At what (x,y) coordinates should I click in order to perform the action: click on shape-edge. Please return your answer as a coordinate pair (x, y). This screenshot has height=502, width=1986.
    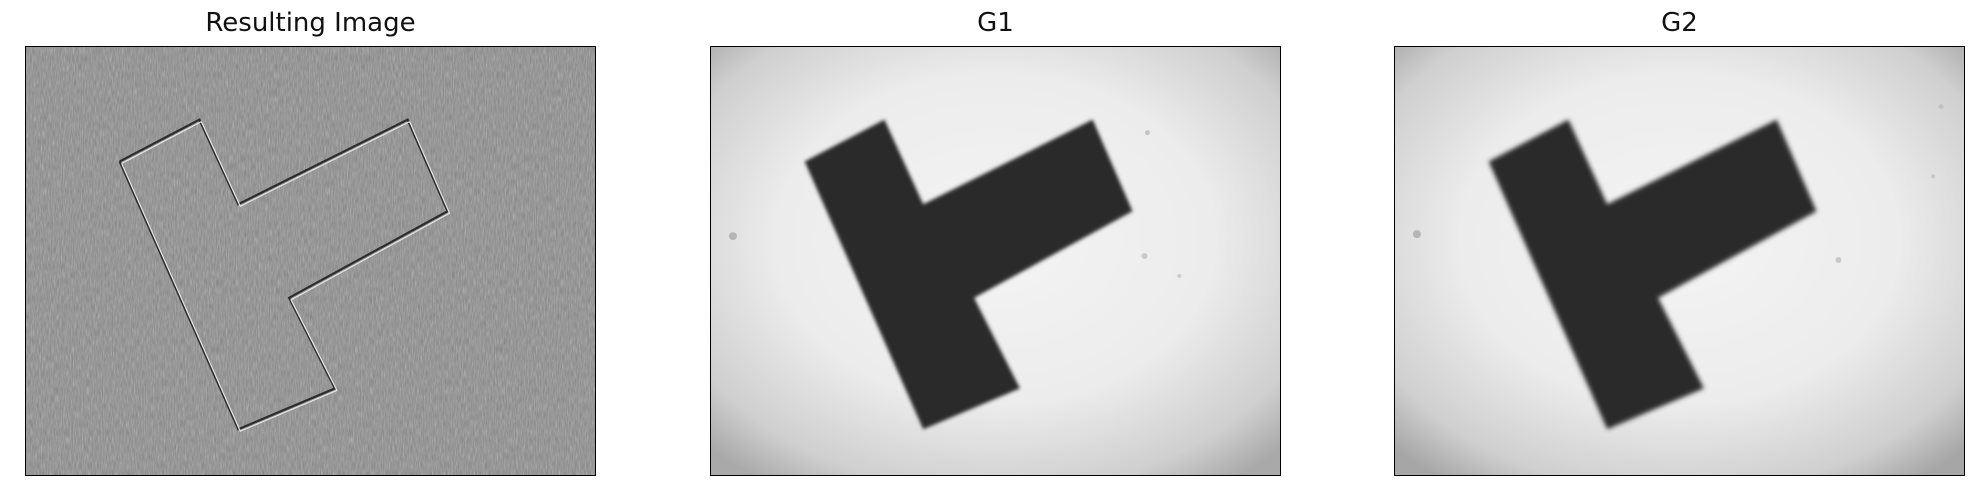
    Looking at the image, I should click on (284, 275).